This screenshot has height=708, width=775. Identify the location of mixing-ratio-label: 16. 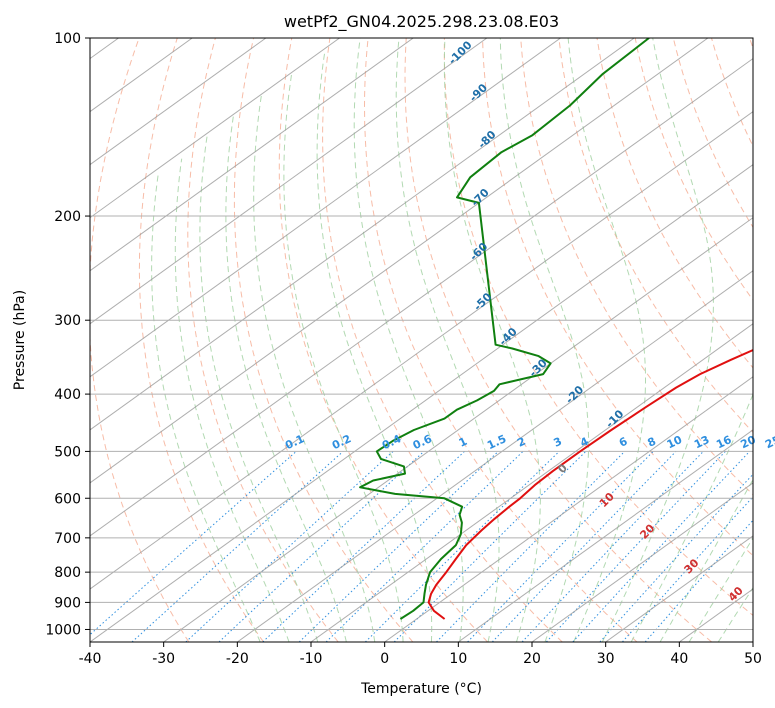
(724, 442).